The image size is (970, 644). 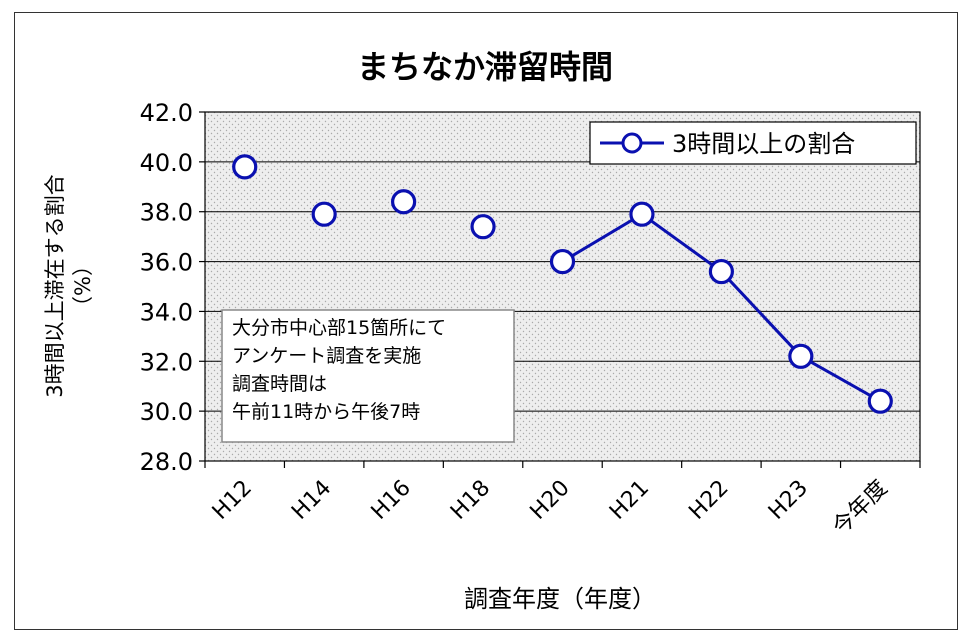 I want to click on data-point-H23, so click(x=801, y=356).